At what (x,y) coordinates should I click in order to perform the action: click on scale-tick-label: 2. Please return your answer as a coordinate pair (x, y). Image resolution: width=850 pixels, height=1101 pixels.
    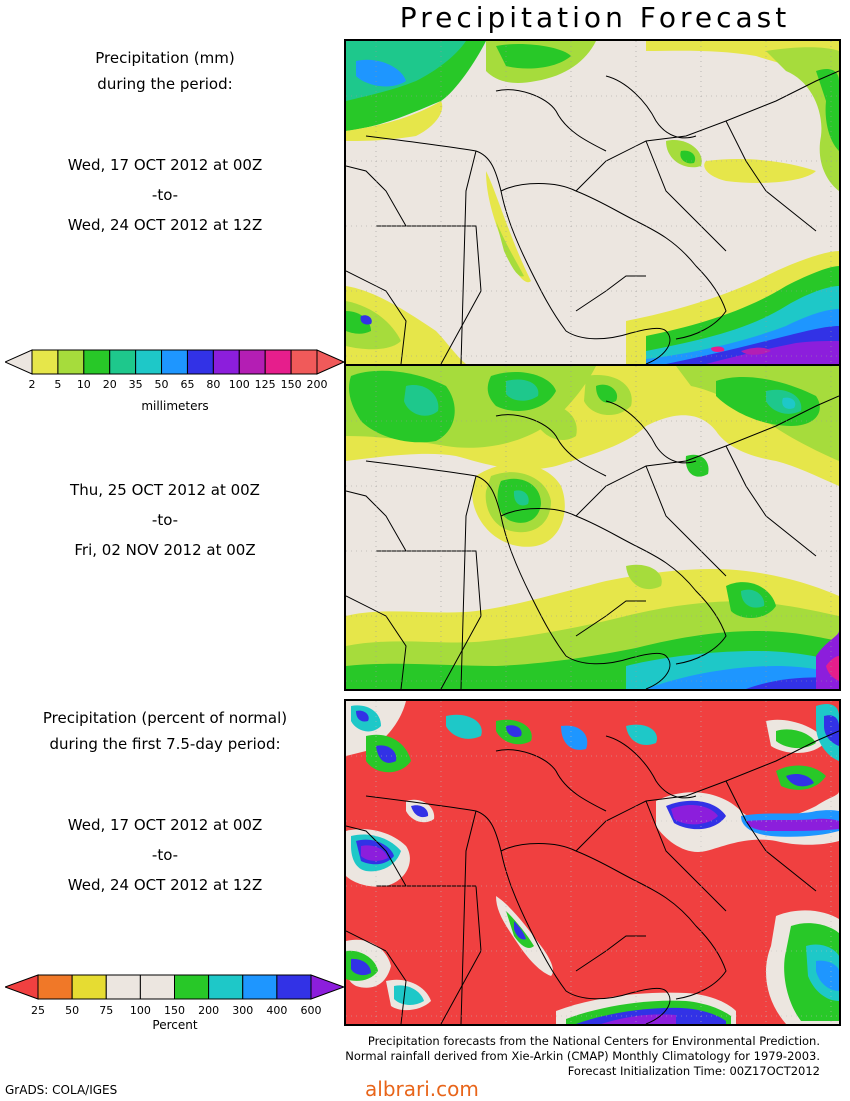
    Looking at the image, I should click on (32, 384).